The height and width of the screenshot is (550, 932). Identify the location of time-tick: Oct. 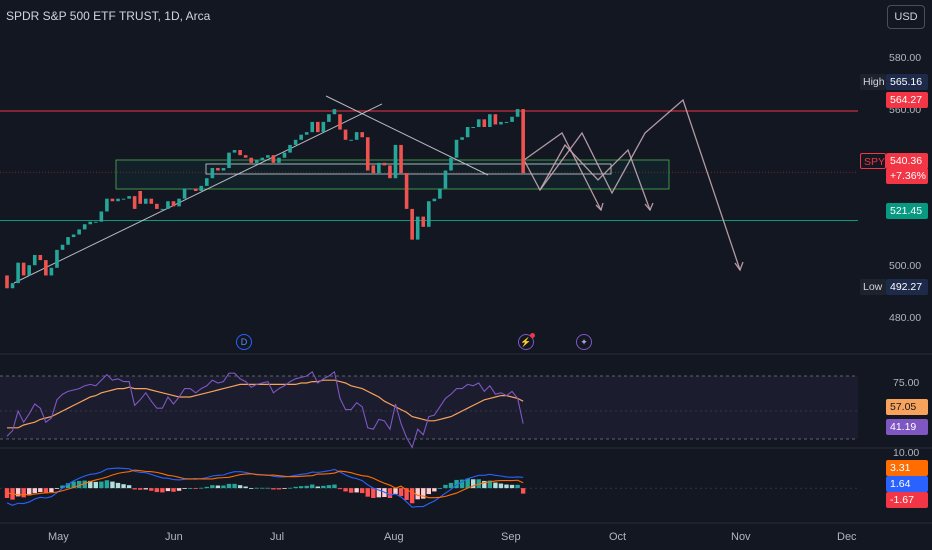
(618, 537).